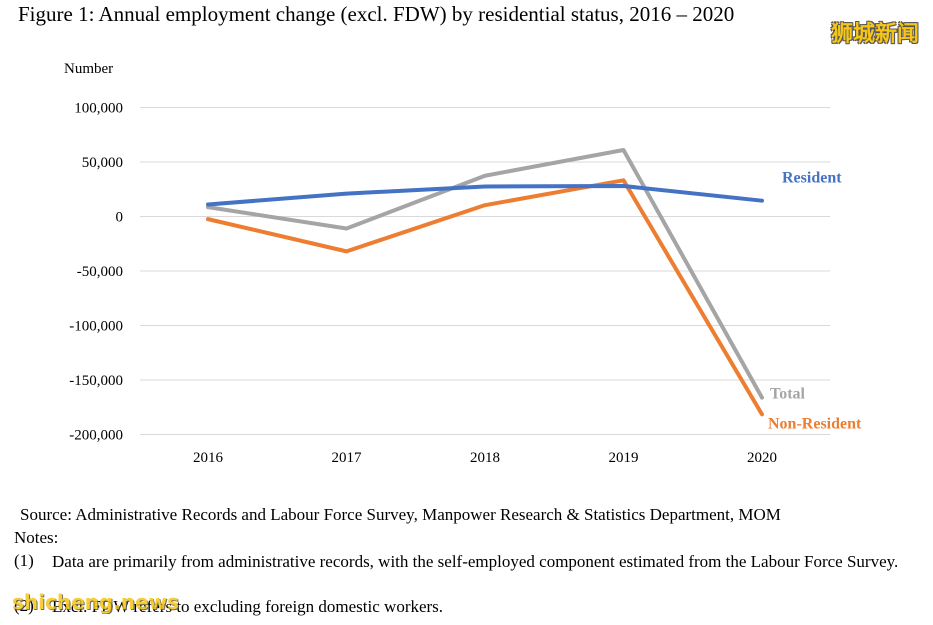 The width and height of the screenshot is (933, 625). What do you see at coordinates (762, 458) in the screenshot?
I see `x-tick-label: 2020` at bounding box center [762, 458].